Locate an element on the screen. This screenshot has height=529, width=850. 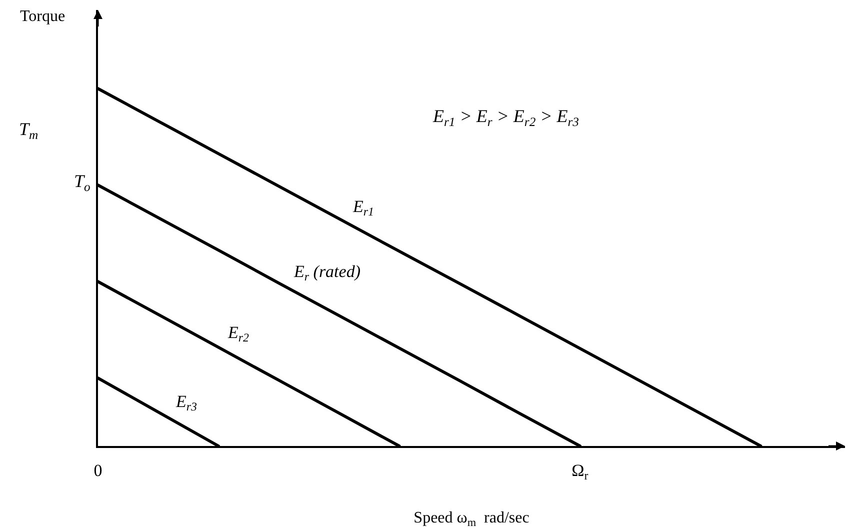
annotation: T$_{o}$ is located at coordinates (82, 182).